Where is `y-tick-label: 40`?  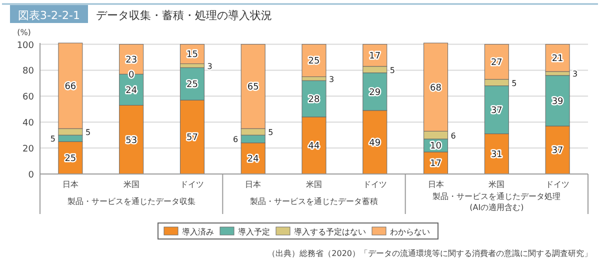 y-tick-label: 40 is located at coordinates (28, 123).